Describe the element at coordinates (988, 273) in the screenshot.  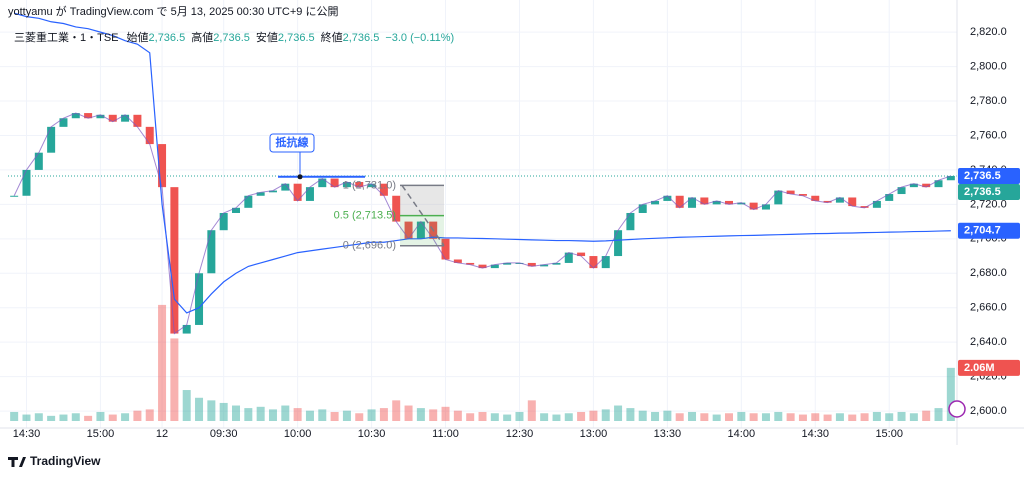
I see `y-tick-label: 2,680.0` at that location.